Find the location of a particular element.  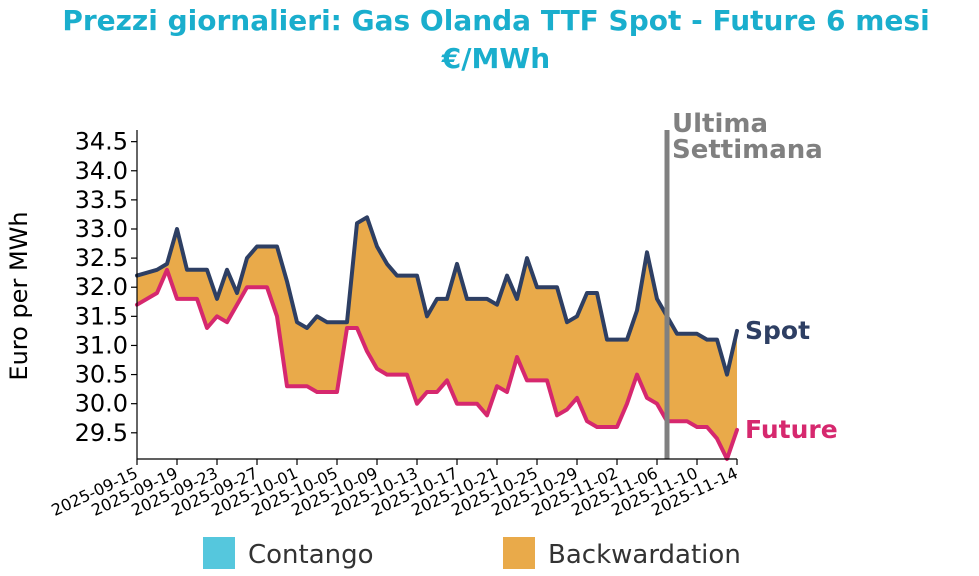

y-tick-label: 34.0 is located at coordinates (101, 171).